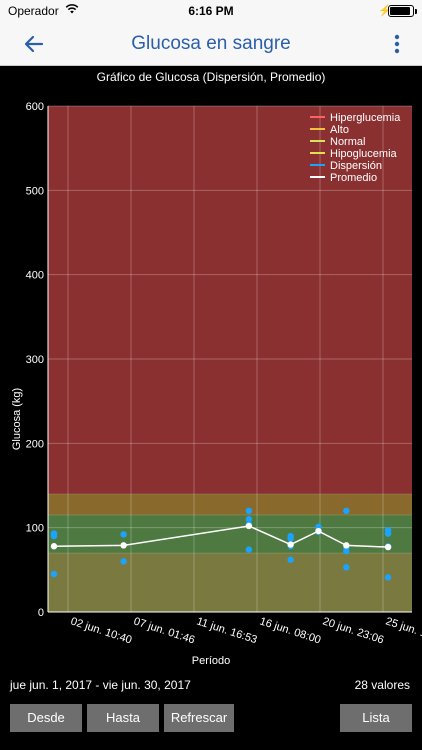 The height and width of the screenshot is (750, 422). What do you see at coordinates (365, 118) in the screenshot?
I see `legend-label: Hiperglucemia` at bounding box center [365, 118].